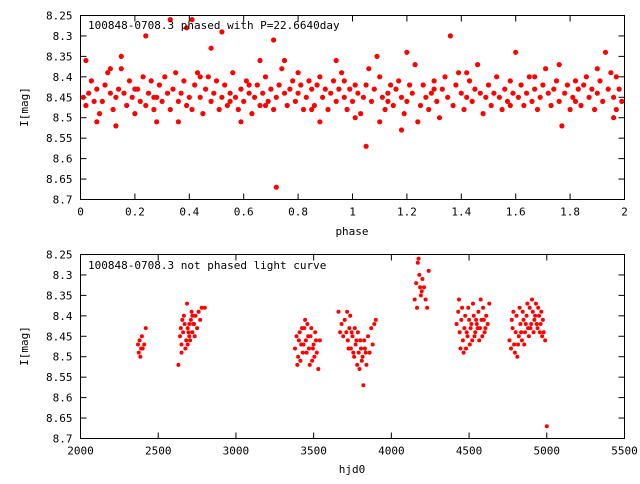 This screenshot has width=640, height=484. What do you see at coordinates (59, 336) in the screenshot?
I see `bottom-y-tick-label: 8.45` at bounding box center [59, 336].